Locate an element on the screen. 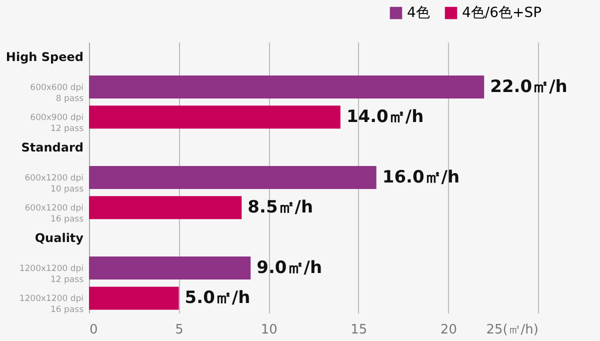 This screenshot has height=341, width=600. data-label: 8.5㎡/h is located at coordinates (281, 208).